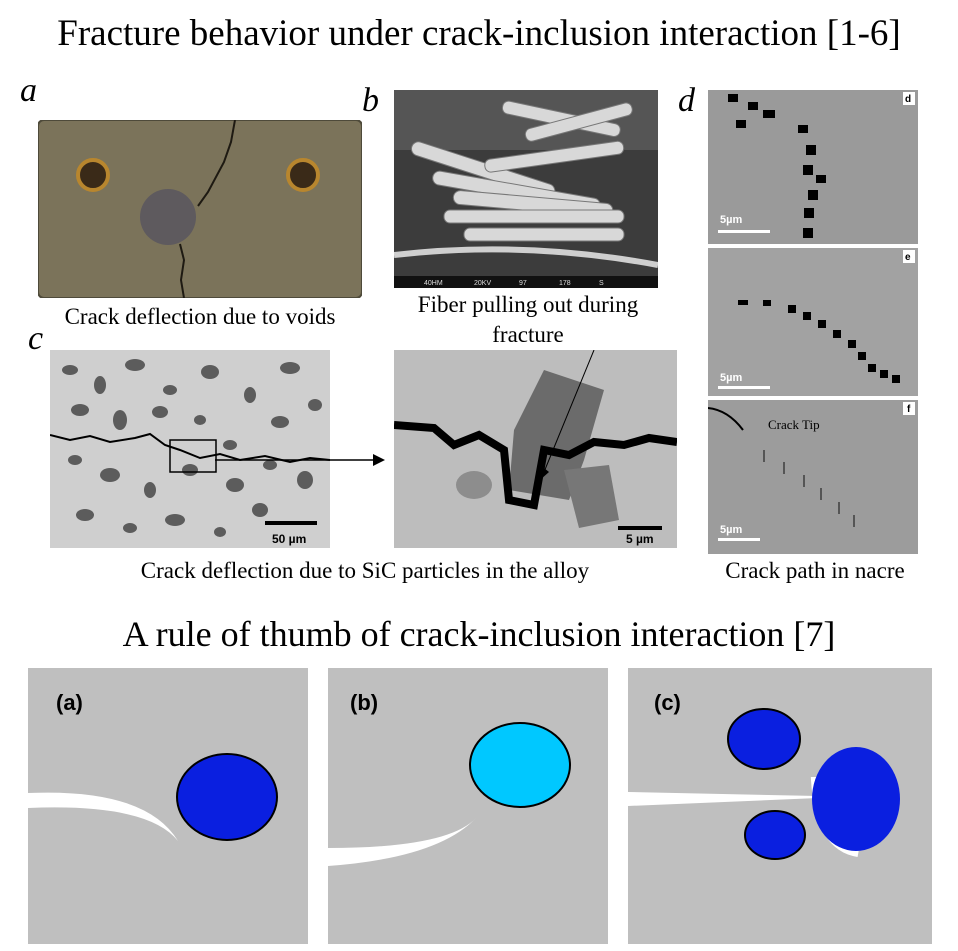  Describe the element at coordinates (565, 283) in the screenshot. I see `info-bar-text-4: 178` at that location.